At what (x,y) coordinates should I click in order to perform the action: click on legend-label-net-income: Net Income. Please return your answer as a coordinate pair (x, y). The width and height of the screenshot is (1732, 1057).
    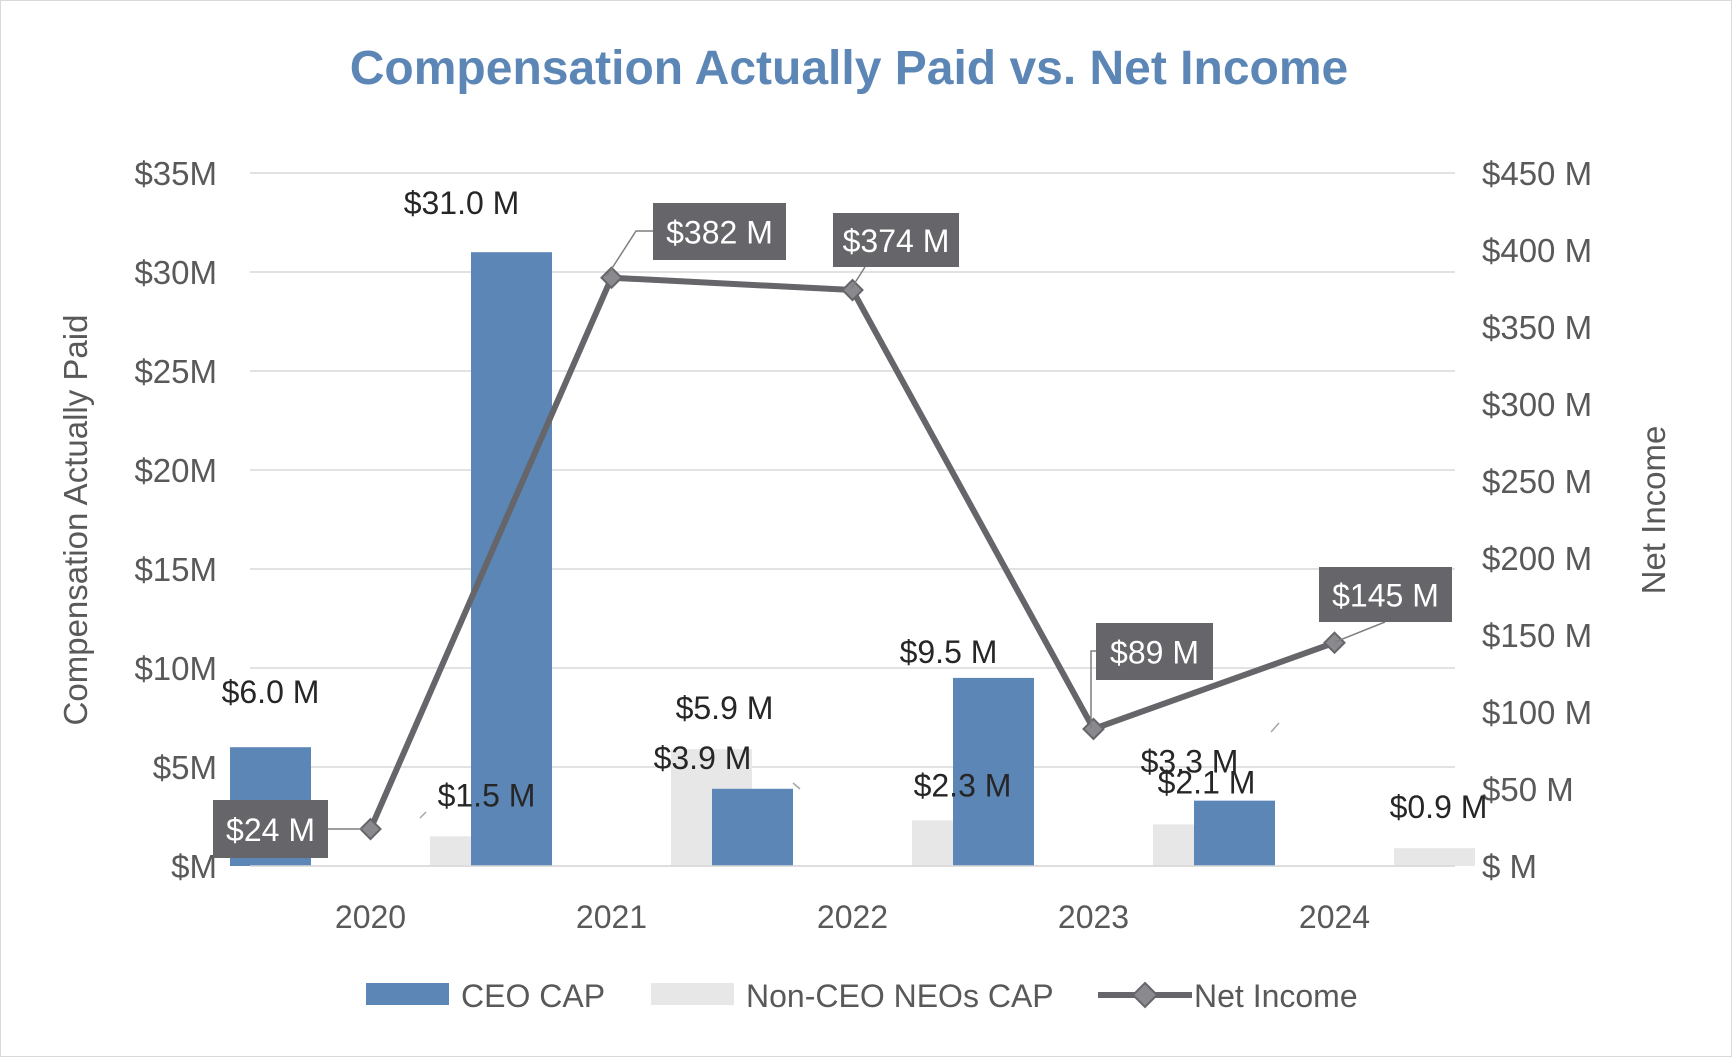
    Looking at the image, I should click on (1276, 996).